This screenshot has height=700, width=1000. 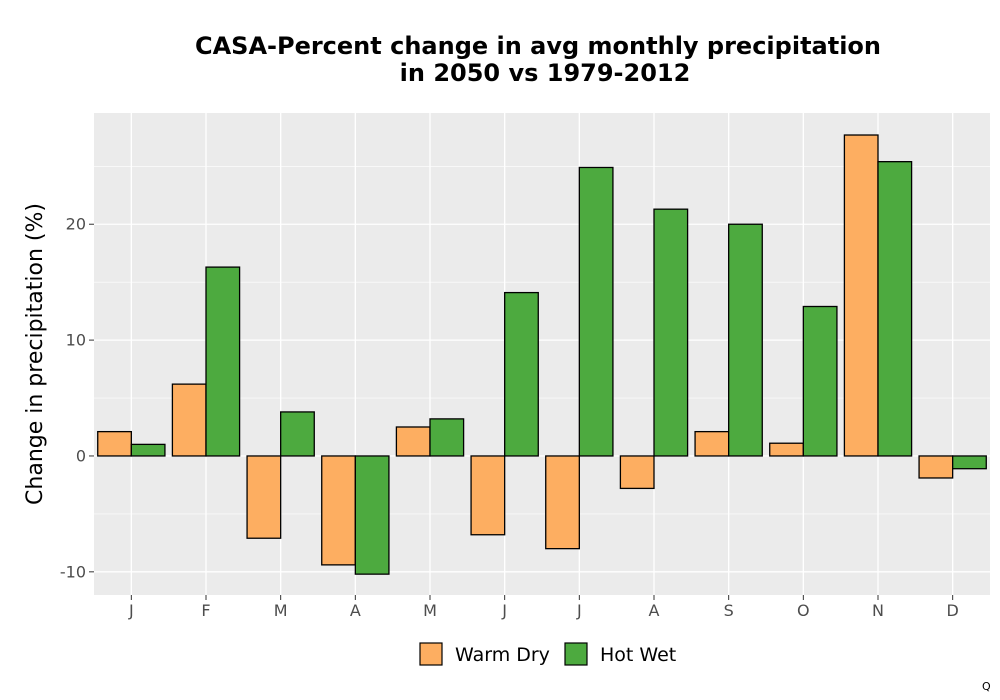 What do you see at coordinates (431, 654) in the screenshot?
I see `legend-swatch-warm-dry` at bounding box center [431, 654].